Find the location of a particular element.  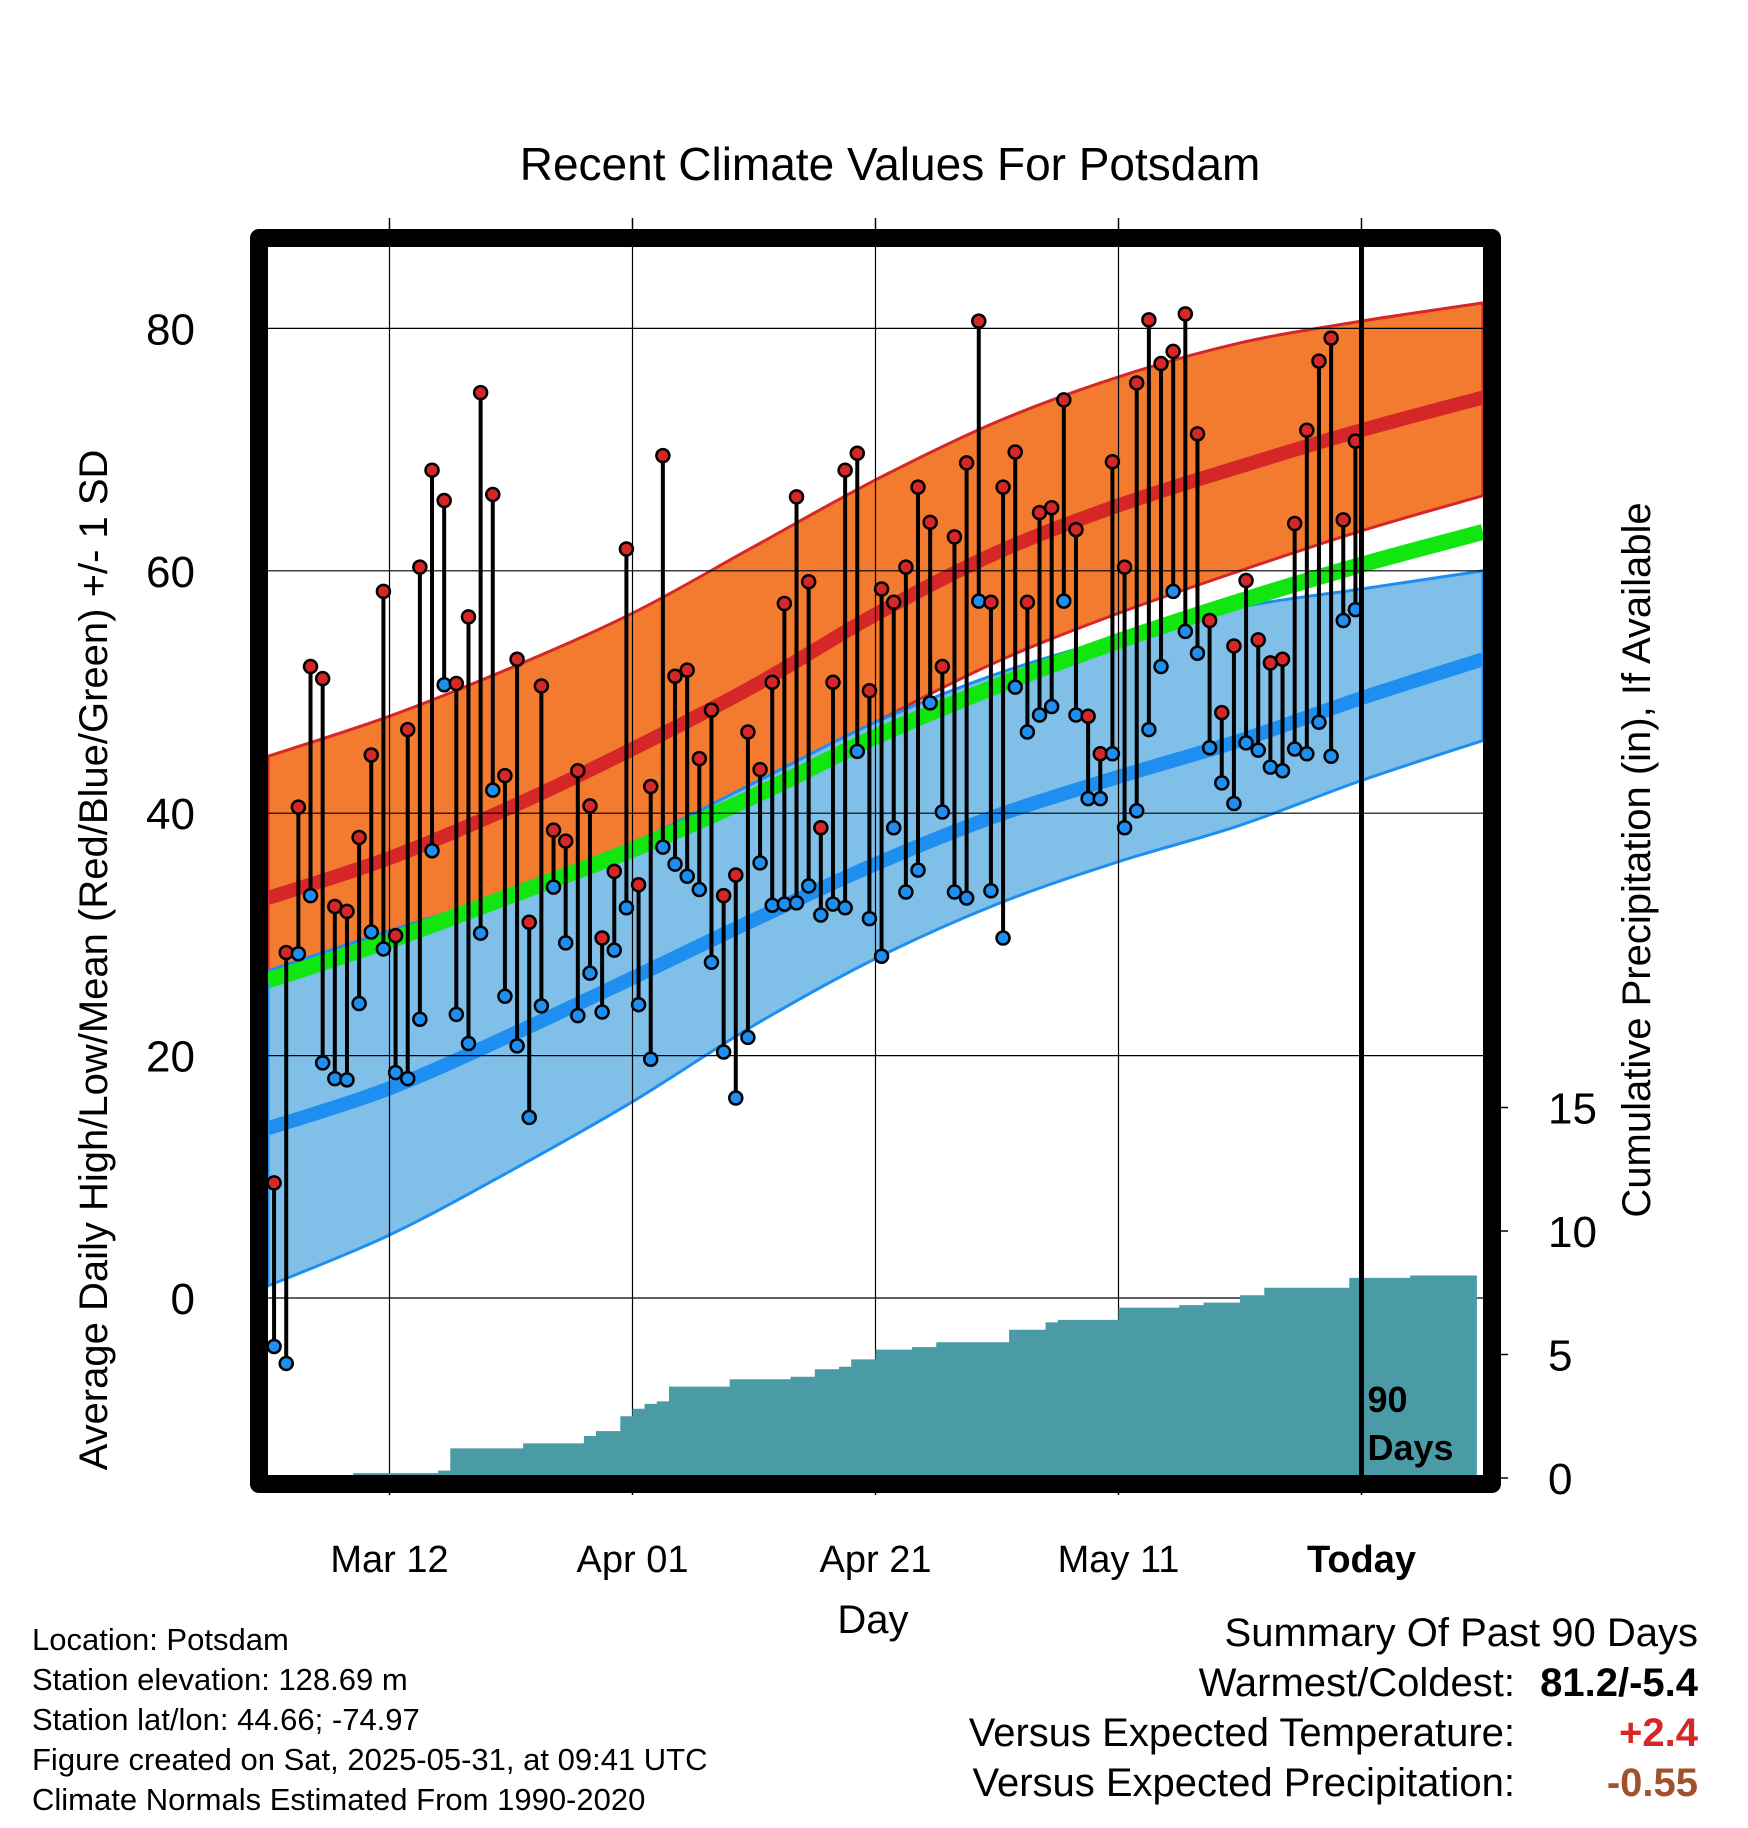

chart-title: Recent Climate Values For Potsdam is located at coordinates (890, 164).